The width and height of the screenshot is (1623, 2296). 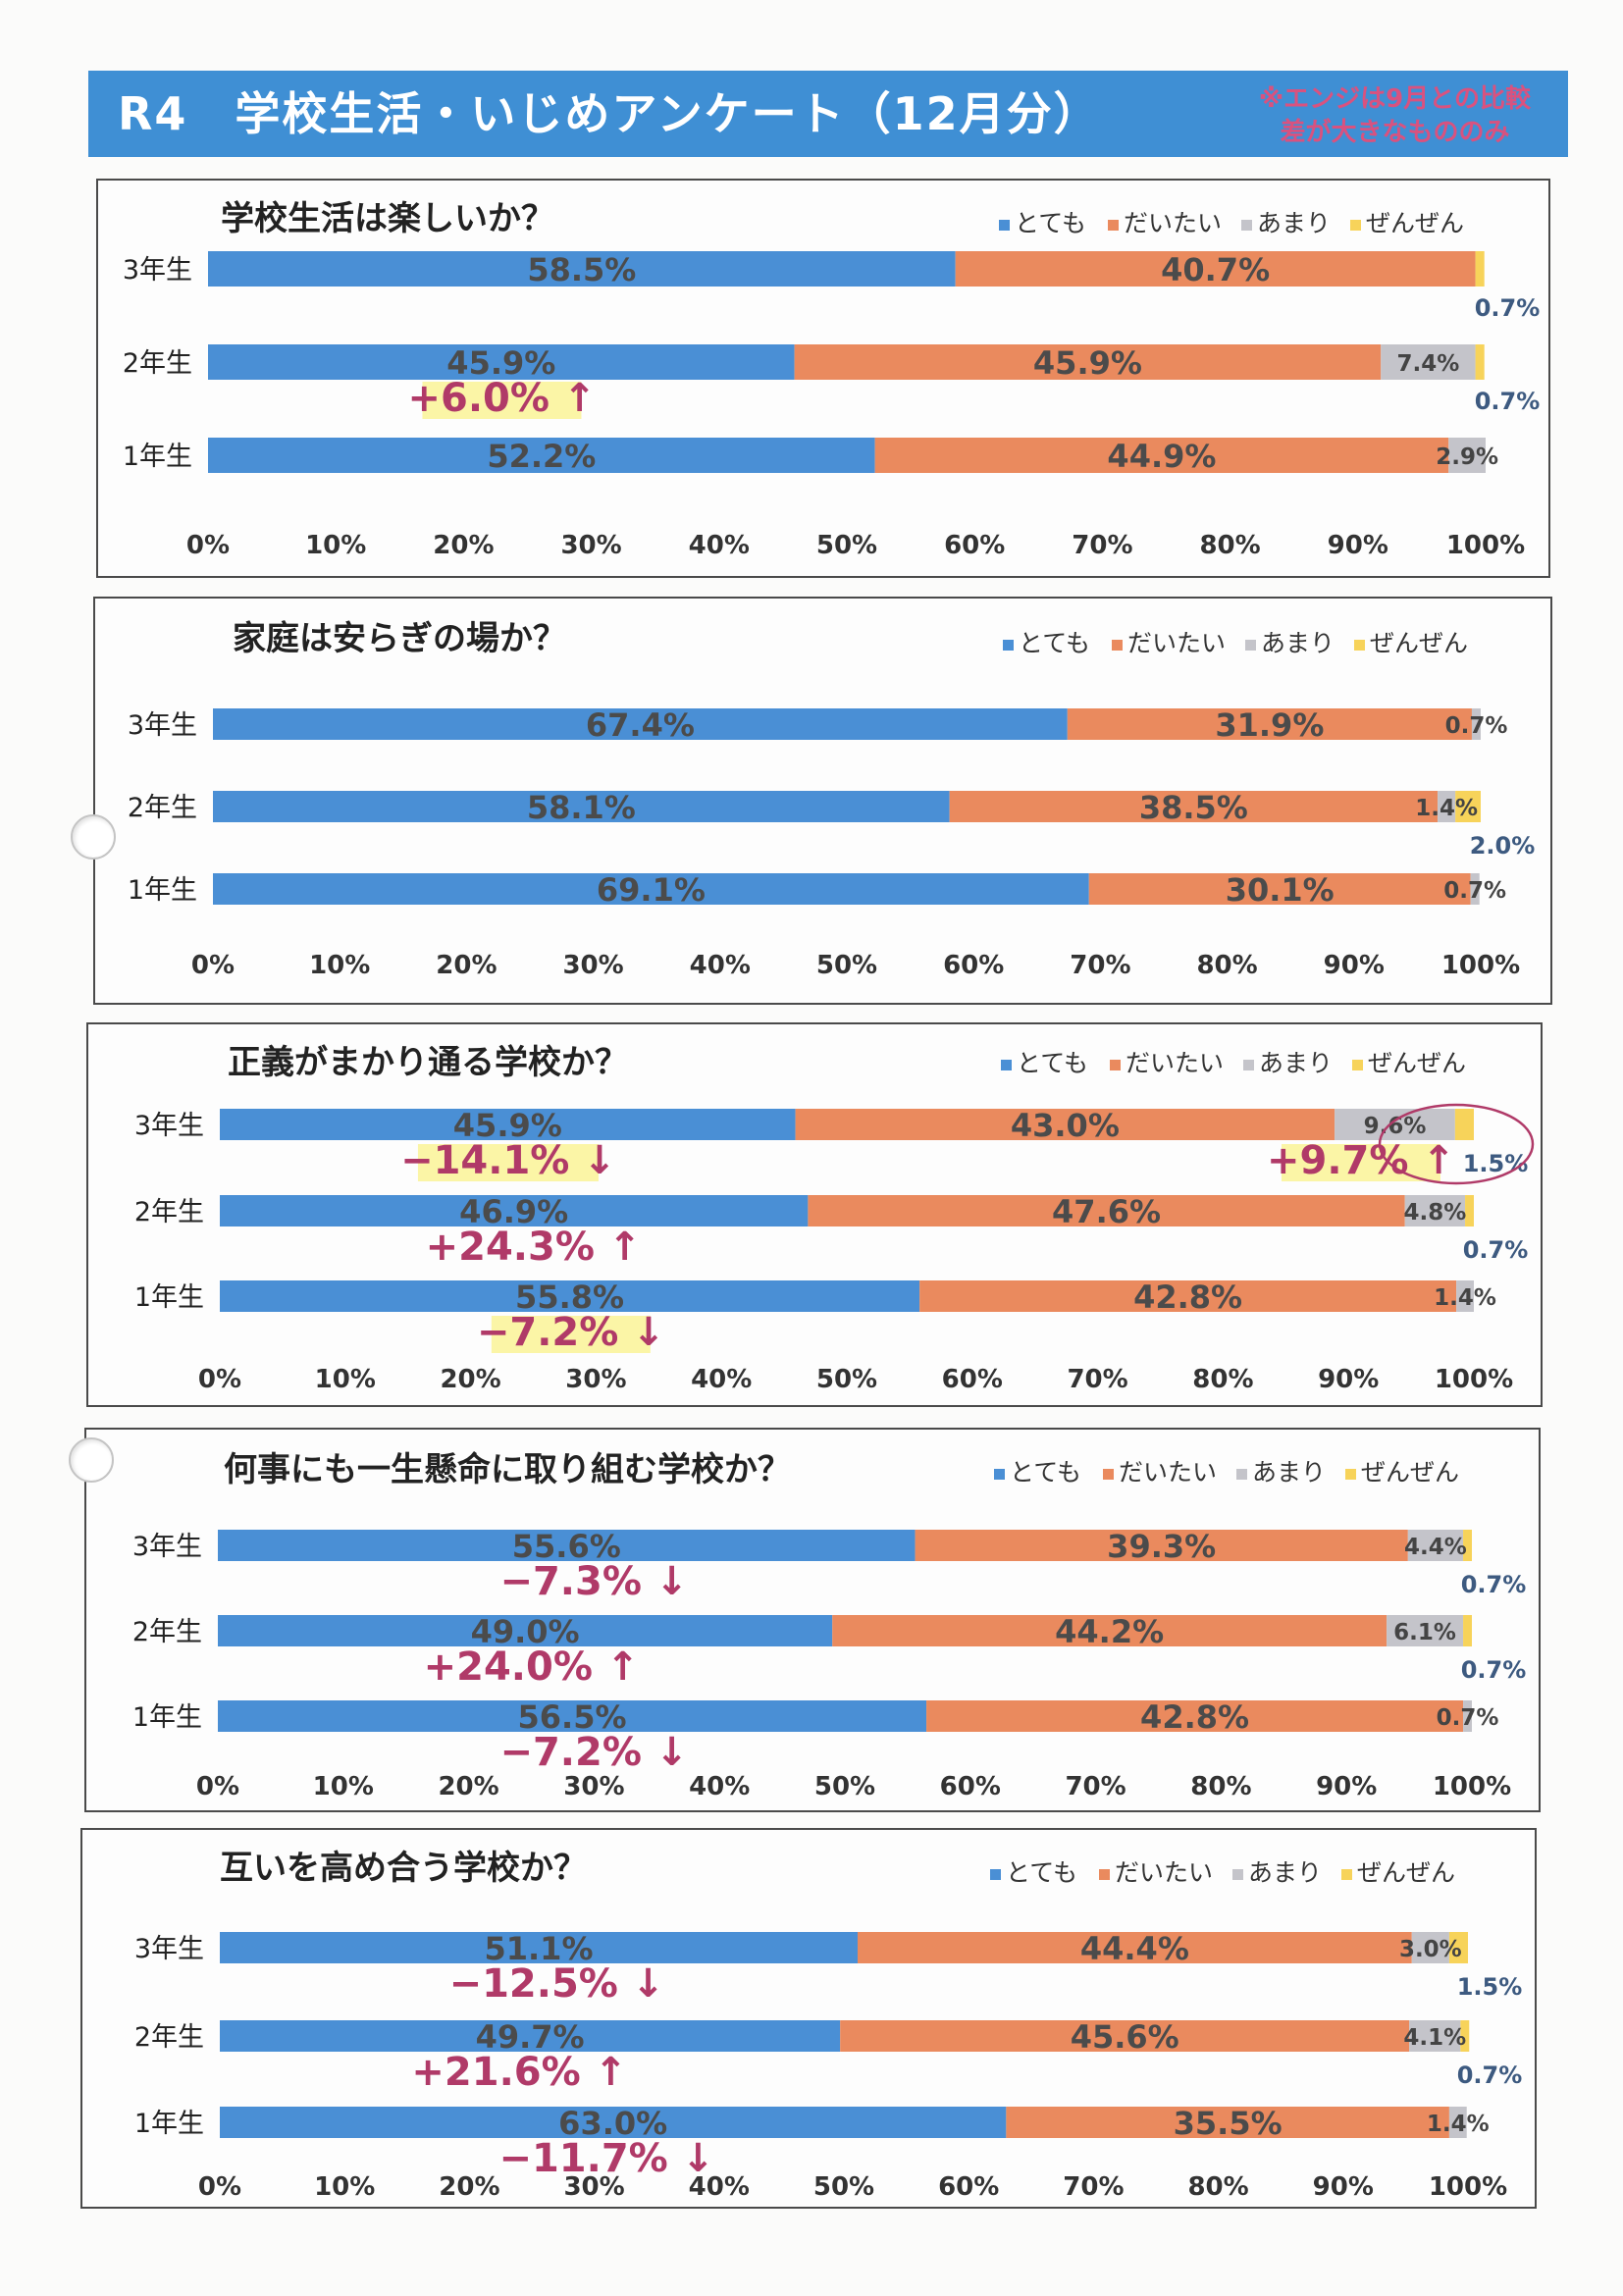 What do you see at coordinates (1173, 223) in the screenshot?
I see `legend-label-daitai: だいたい` at bounding box center [1173, 223].